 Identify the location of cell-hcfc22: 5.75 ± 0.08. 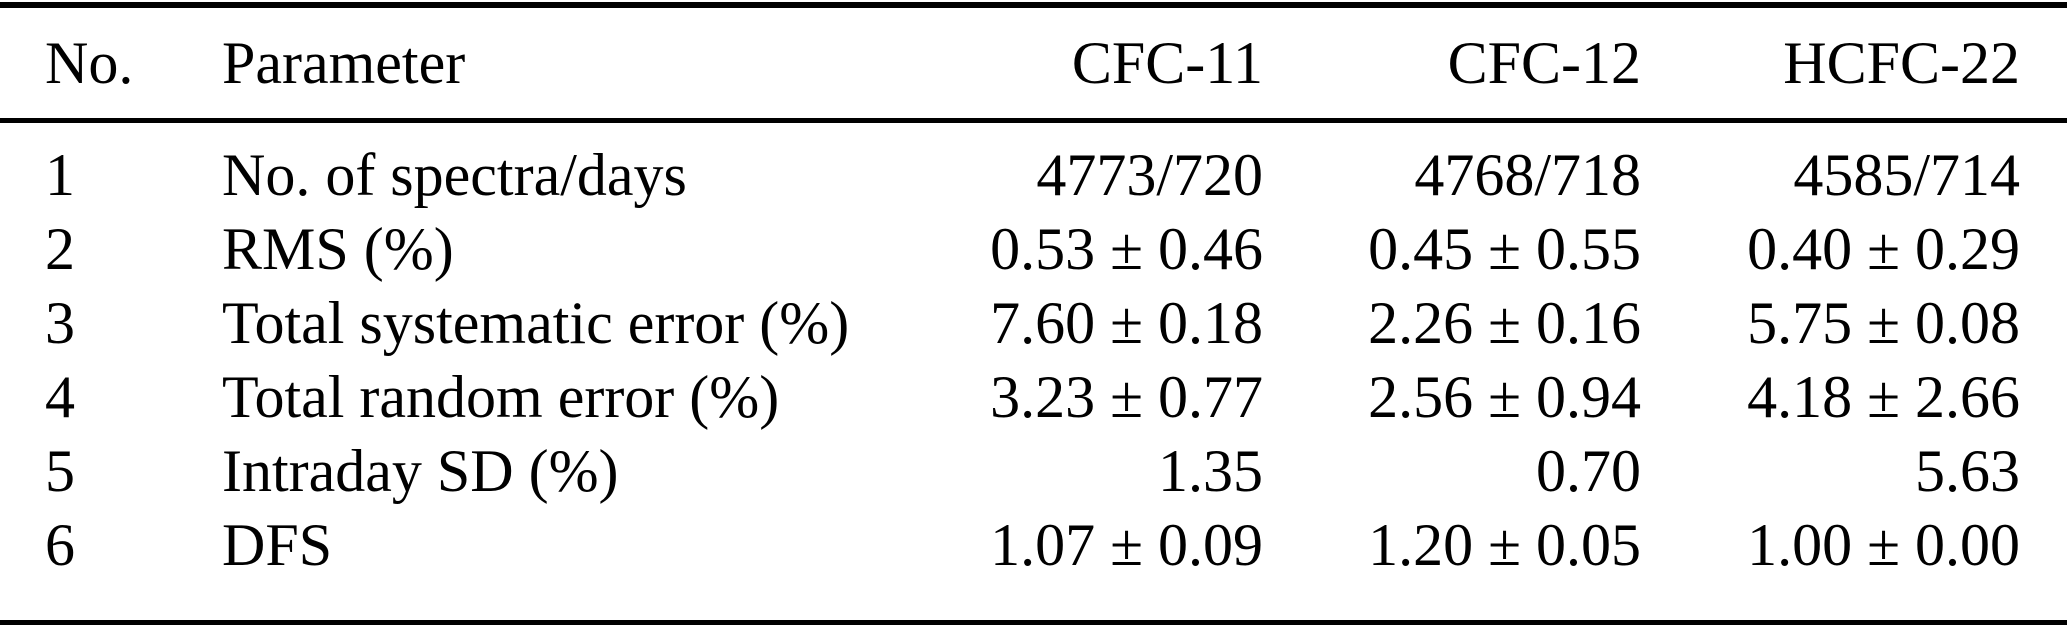
(1883, 322).